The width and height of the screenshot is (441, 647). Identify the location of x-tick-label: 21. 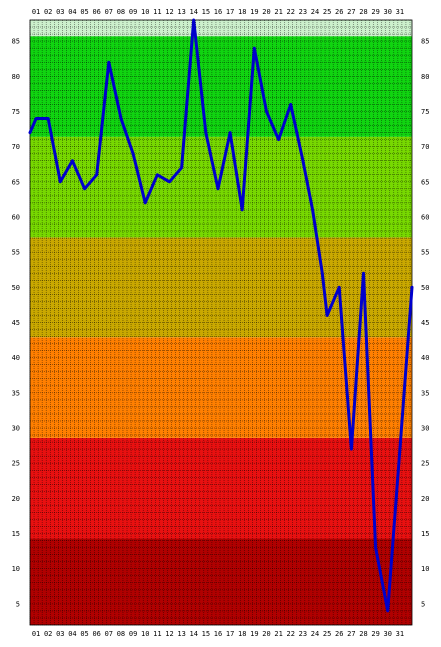
(278, 12).